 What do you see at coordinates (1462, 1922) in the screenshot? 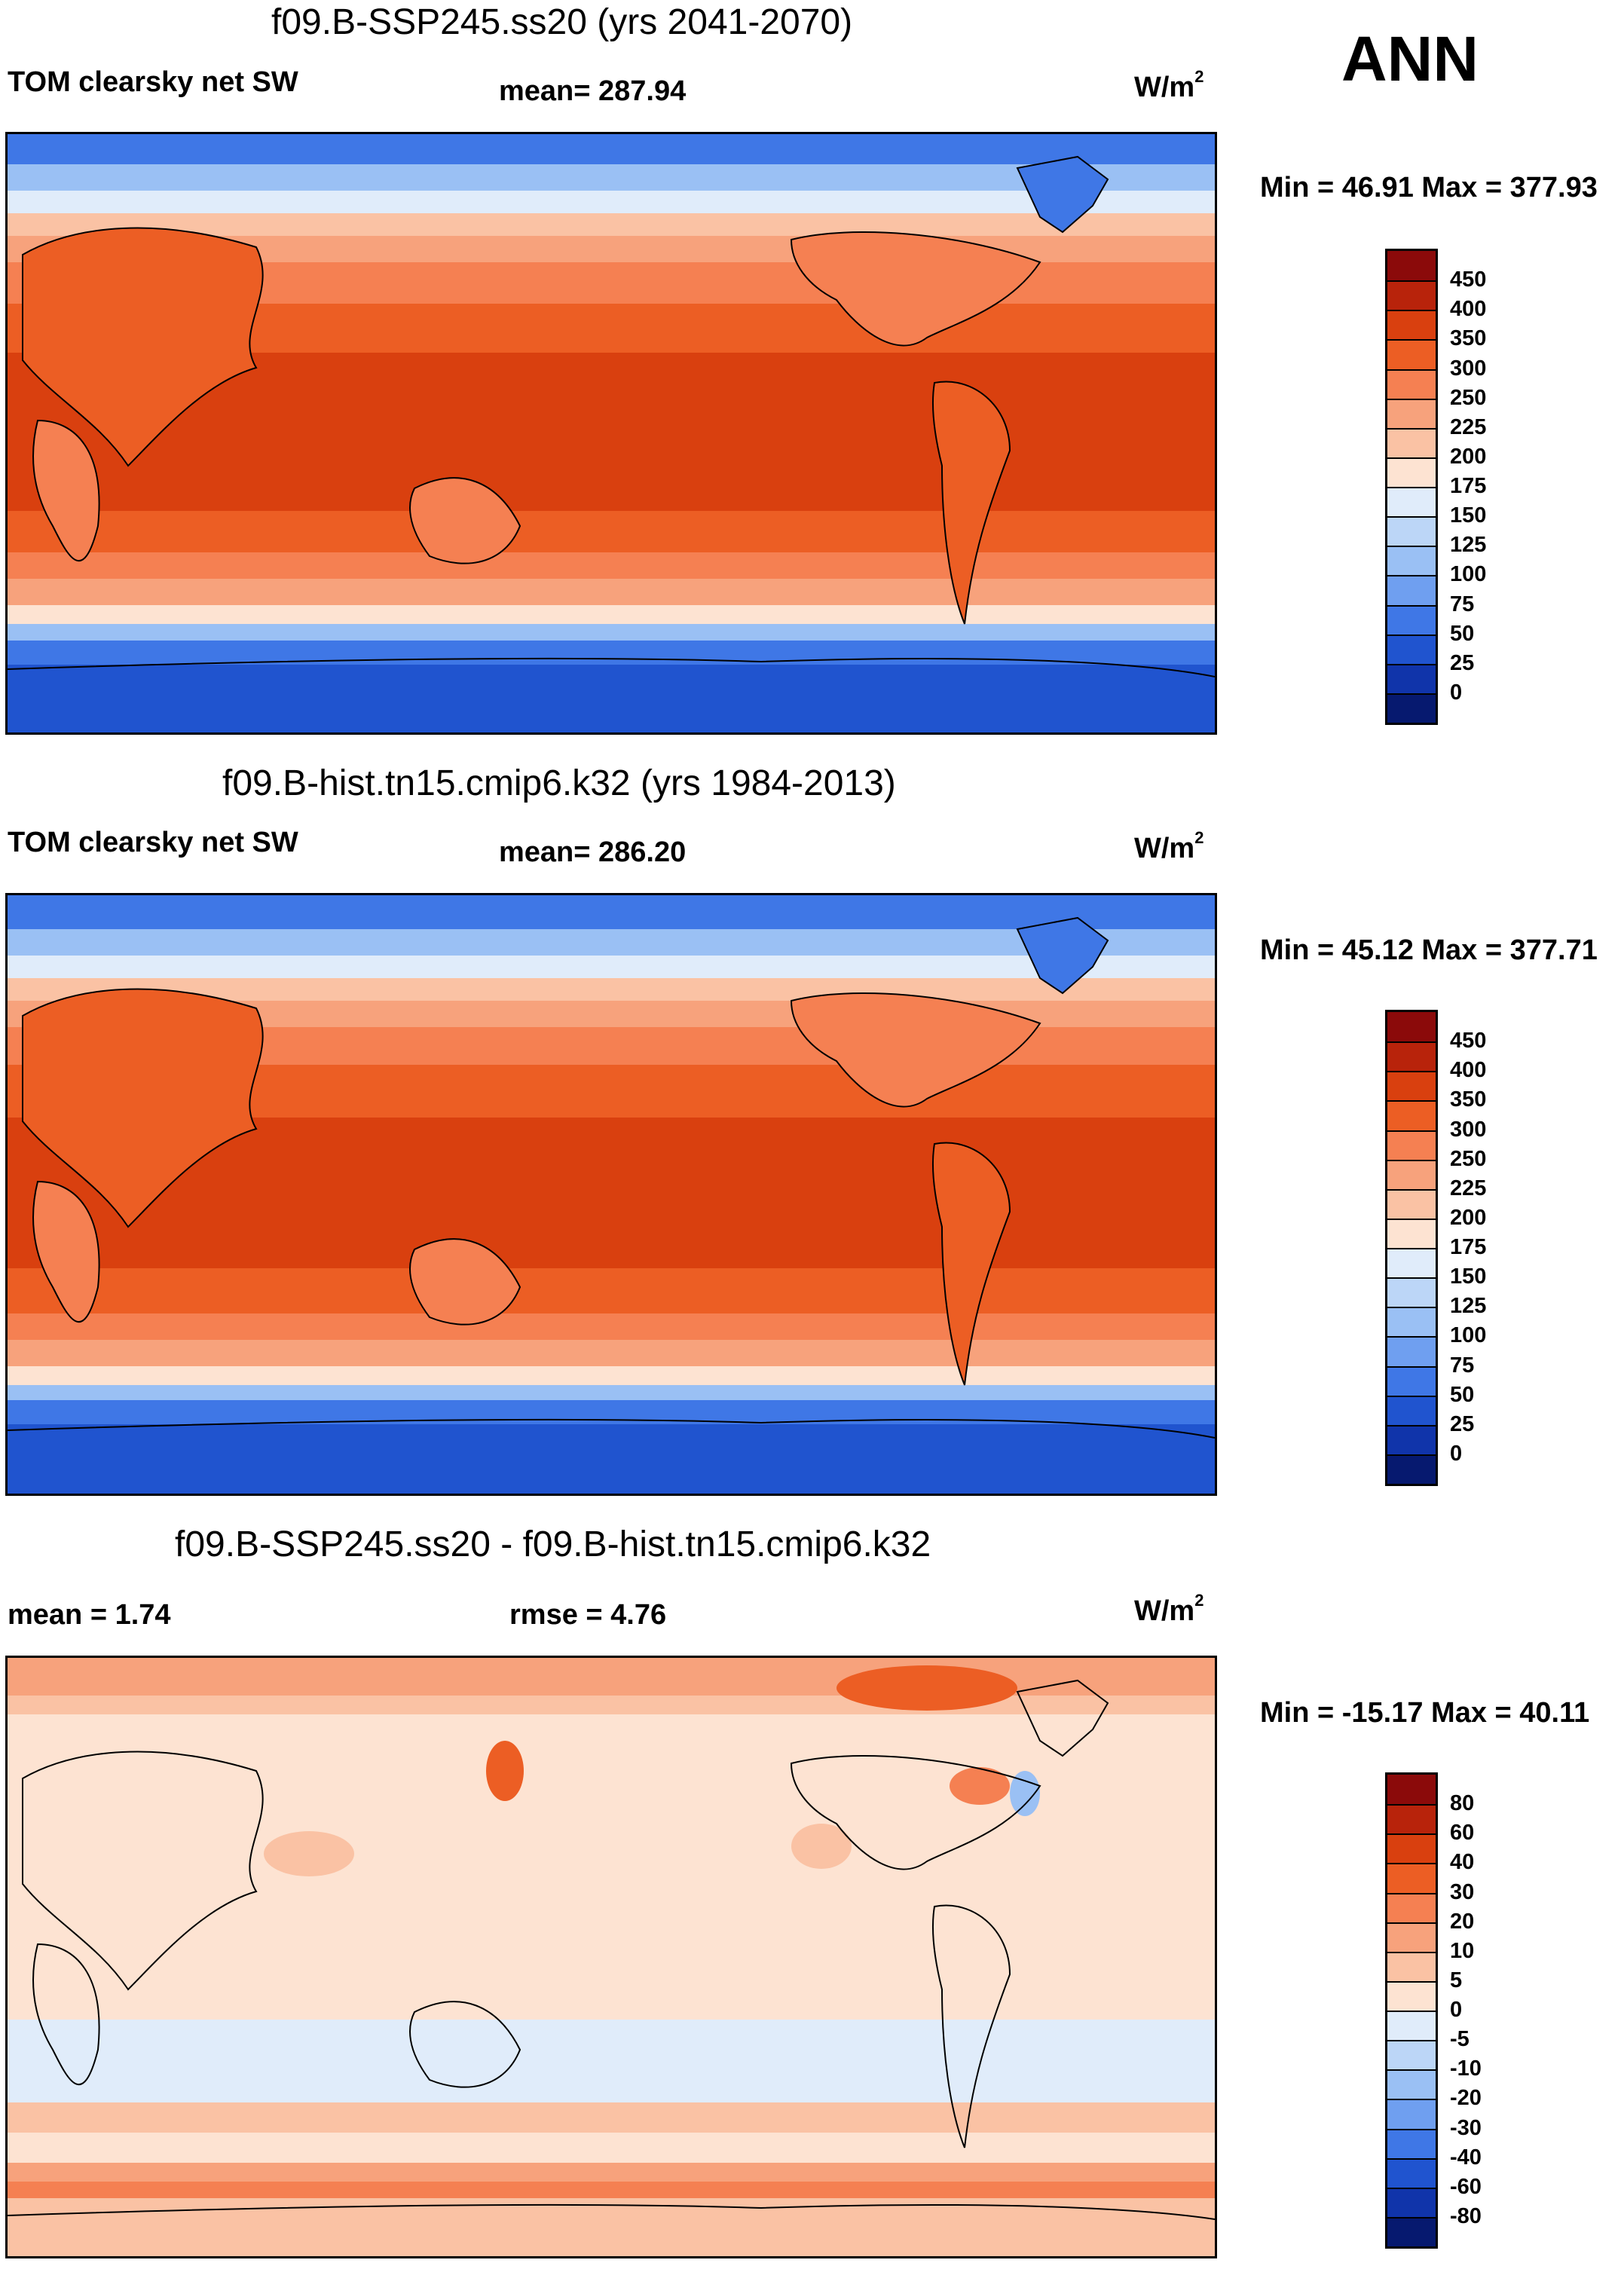
I see `colorbar-tick-label: 20` at bounding box center [1462, 1922].